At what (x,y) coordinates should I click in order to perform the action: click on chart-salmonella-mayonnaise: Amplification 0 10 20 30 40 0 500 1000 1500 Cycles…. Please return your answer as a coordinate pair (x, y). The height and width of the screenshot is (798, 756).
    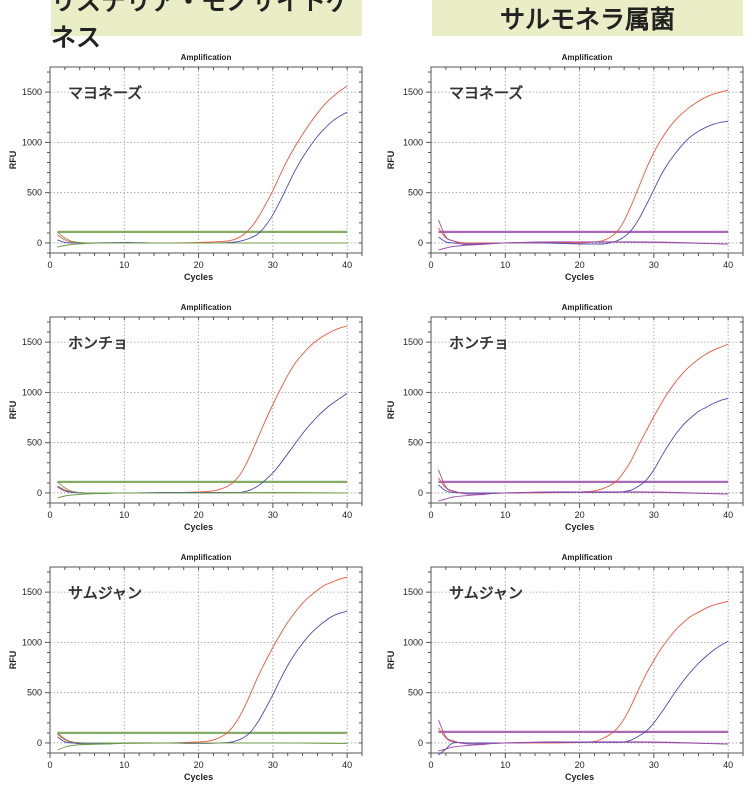
    Looking at the image, I should click on (565, 167).